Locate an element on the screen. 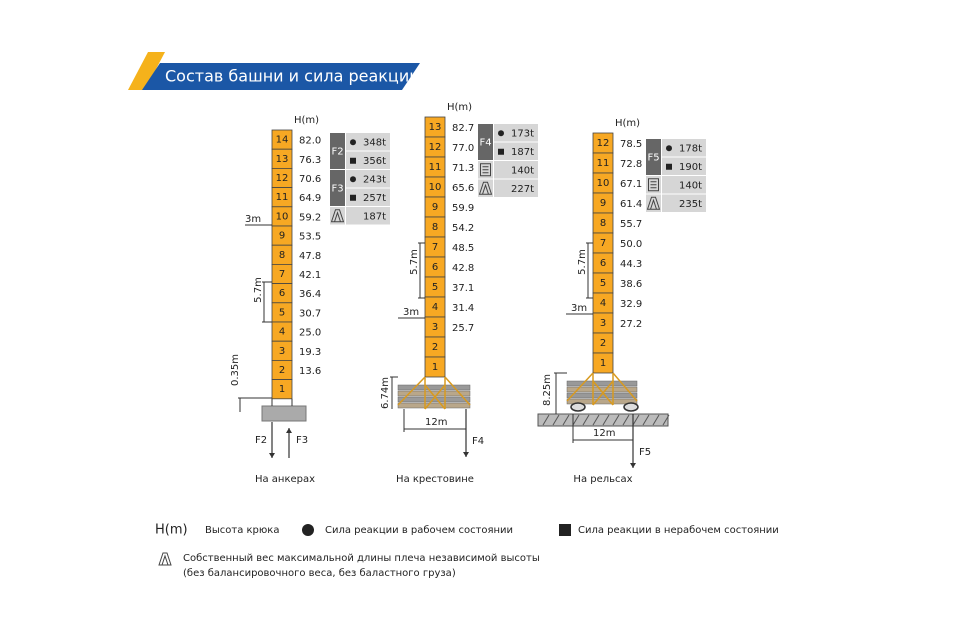 The height and width of the screenshot is (640, 960). anchor-base is located at coordinates (284, 413).